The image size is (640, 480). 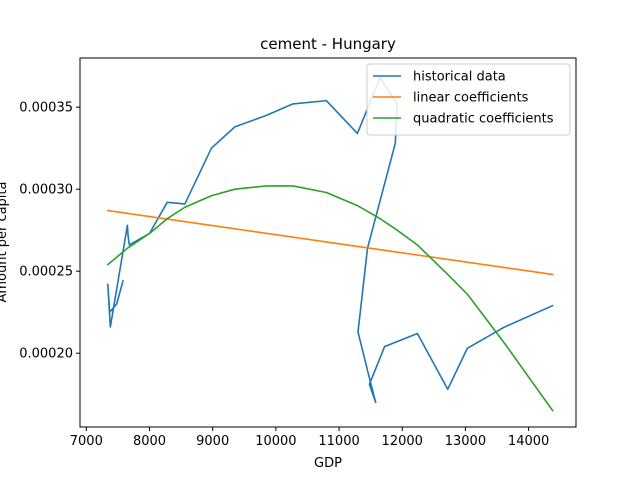 What do you see at coordinates (275, 441) in the screenshot?
I see `x-tick-label: 10000` at bounding box center [275, 441].